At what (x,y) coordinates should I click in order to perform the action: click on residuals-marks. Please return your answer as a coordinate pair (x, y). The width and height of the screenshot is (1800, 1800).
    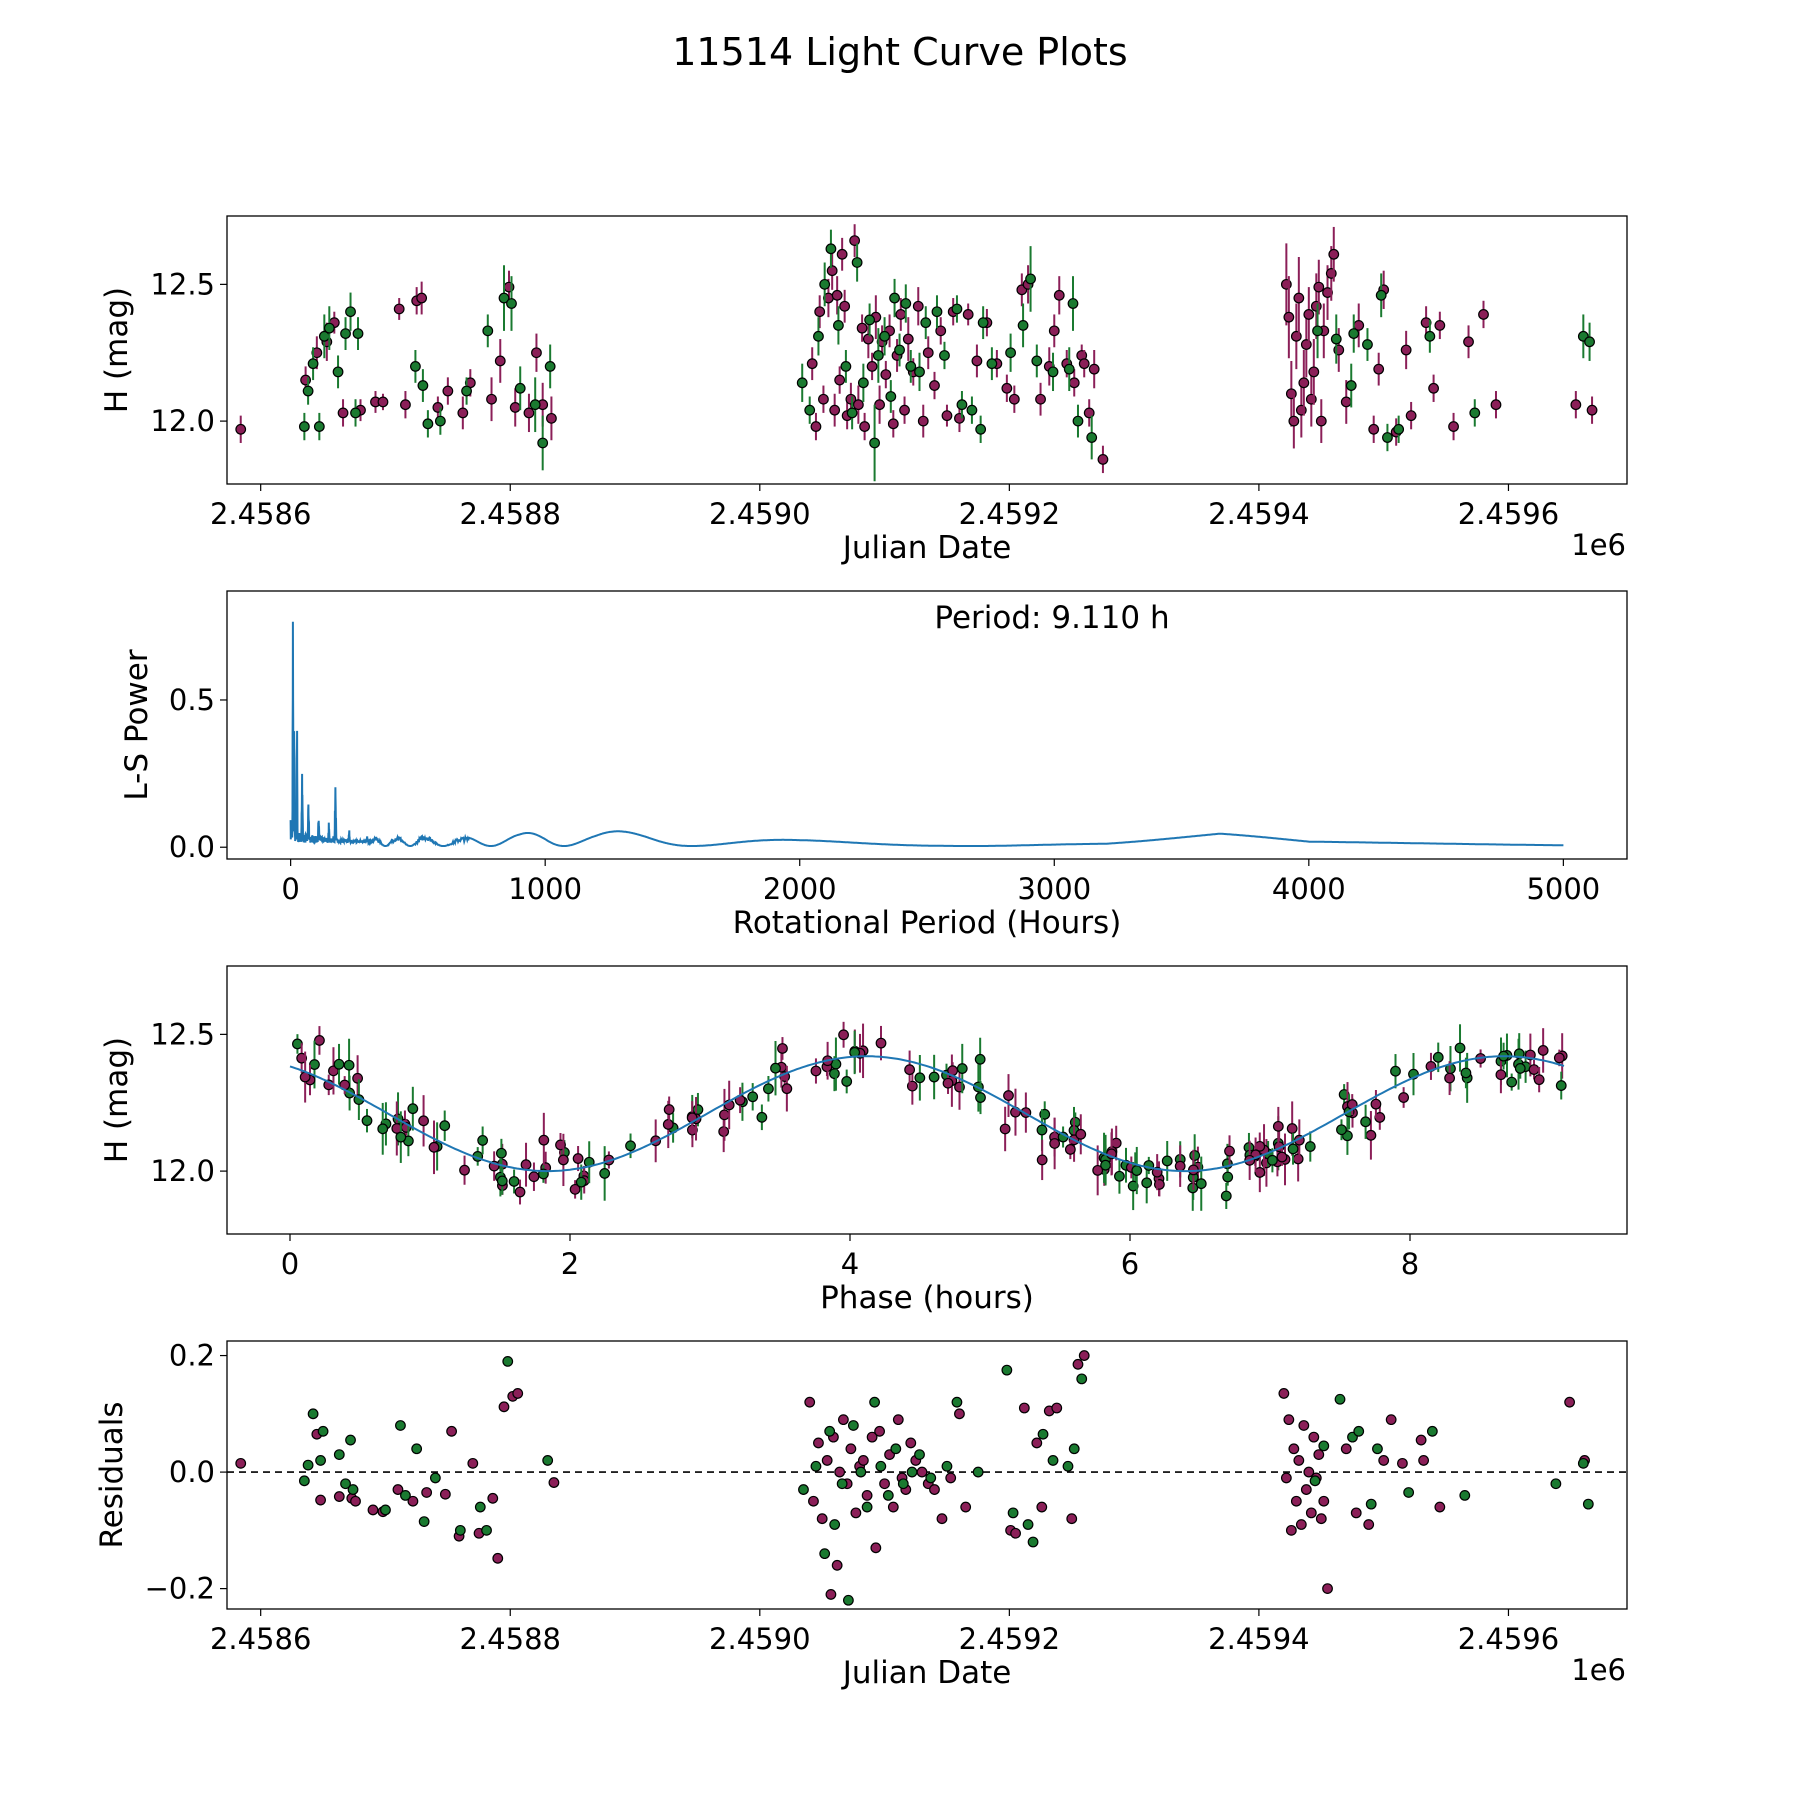
    Looking at the image, I should click on (927, 1478).